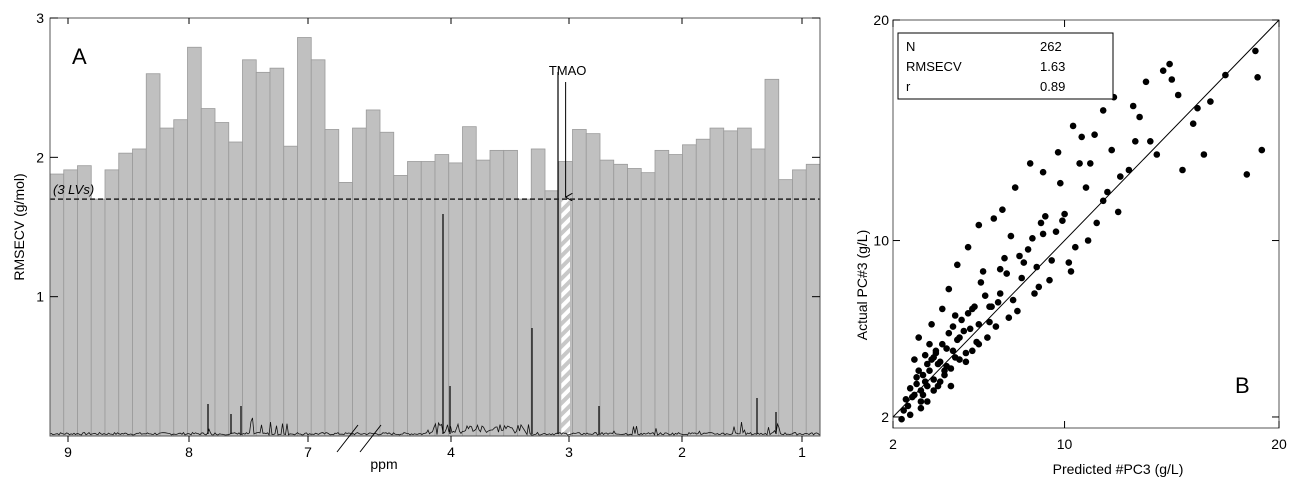  I want to click on x-tick-label: 2, so click(893, 444).